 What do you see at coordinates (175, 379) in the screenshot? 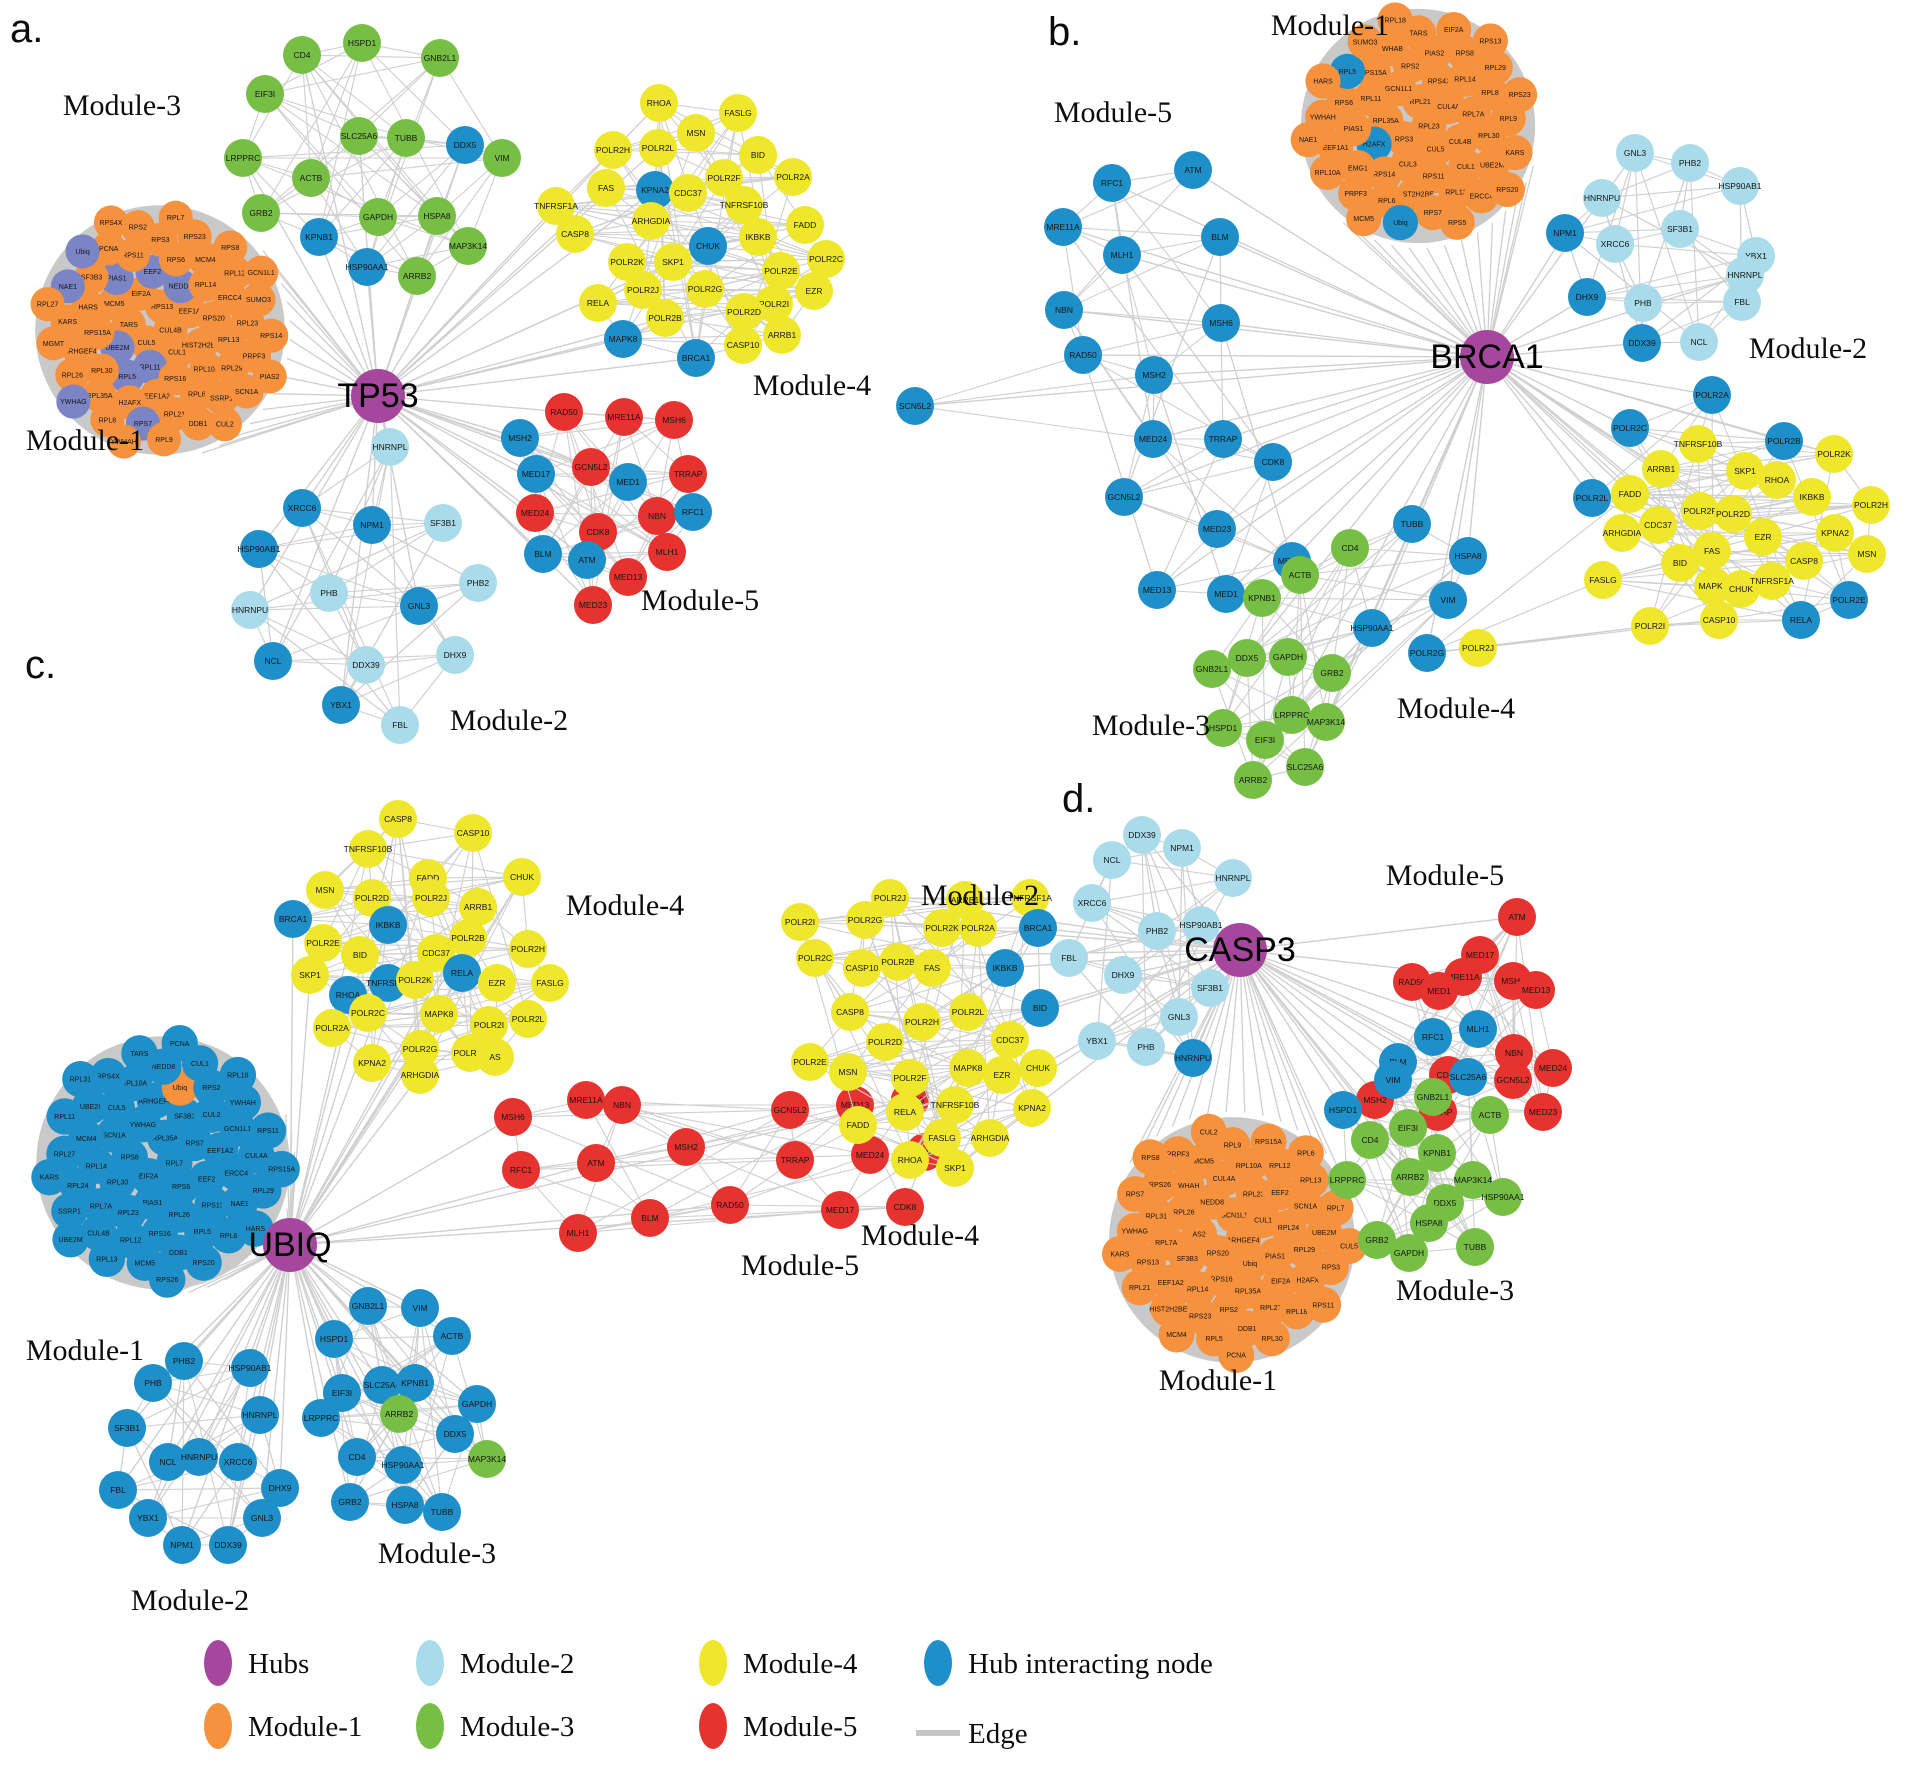
I see `node-label: RPS16` at bounding box center [175, 379].